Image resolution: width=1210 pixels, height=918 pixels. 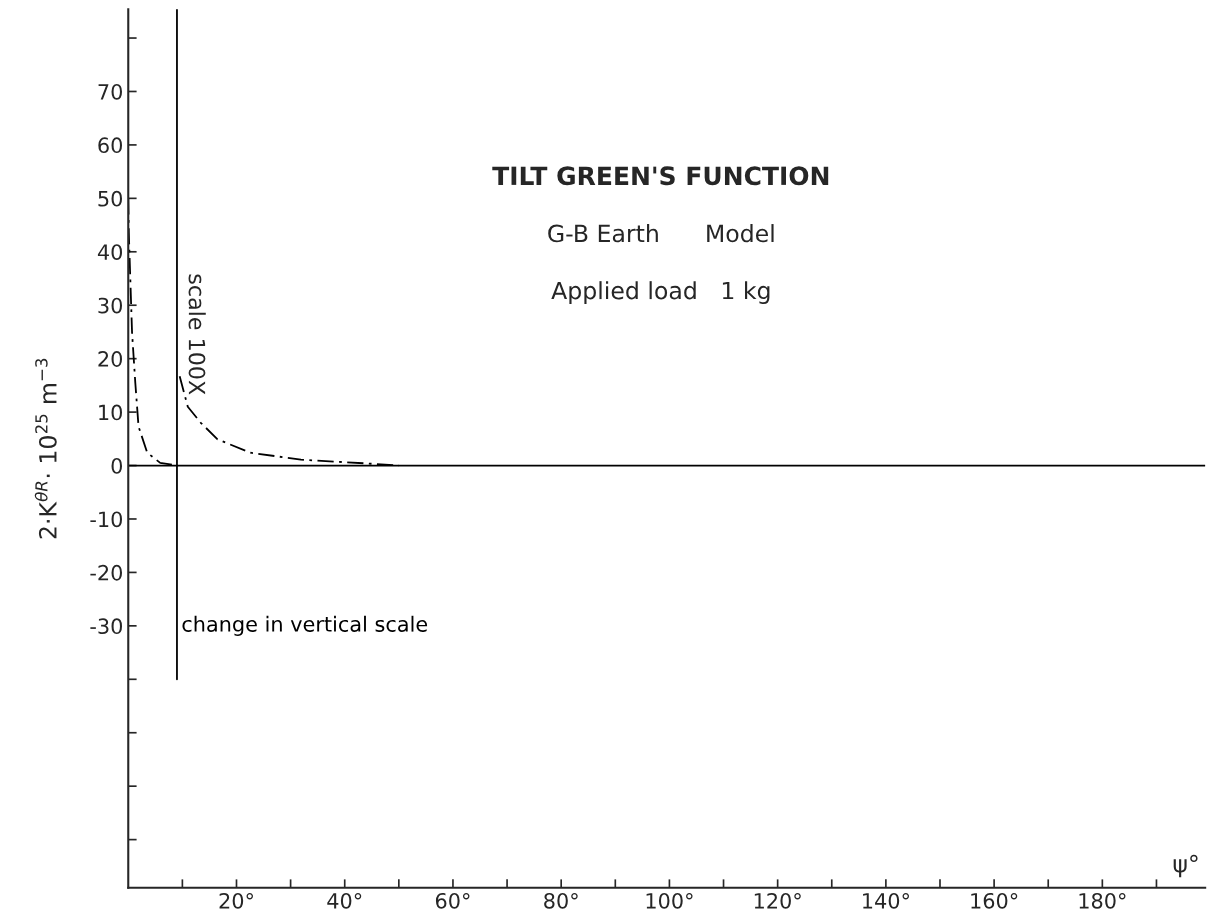 I want to click on x-axis-title: ψ°, so click(x=1185, y=866).